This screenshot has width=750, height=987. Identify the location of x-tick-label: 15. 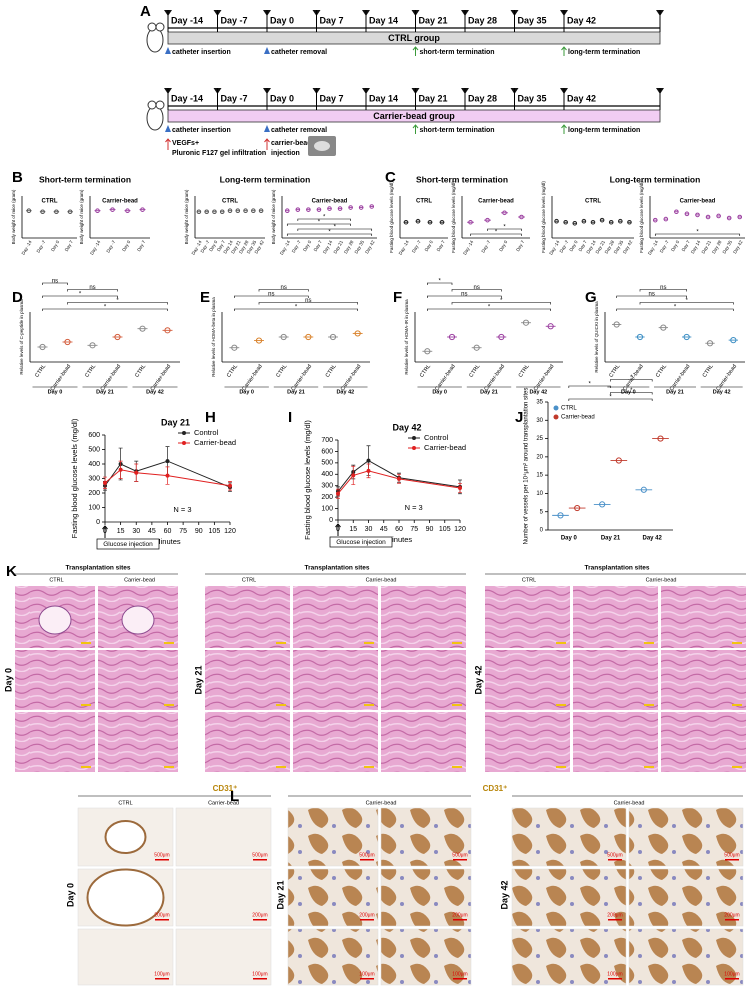
(121, 531).